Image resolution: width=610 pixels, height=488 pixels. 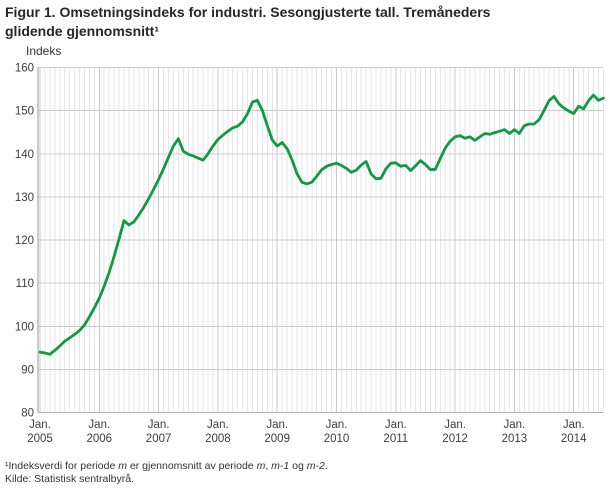 What do you see at coordinates (24, 198) in the screenshot?
I see `y-tick-label: 130` at bounding box center [24, 198].